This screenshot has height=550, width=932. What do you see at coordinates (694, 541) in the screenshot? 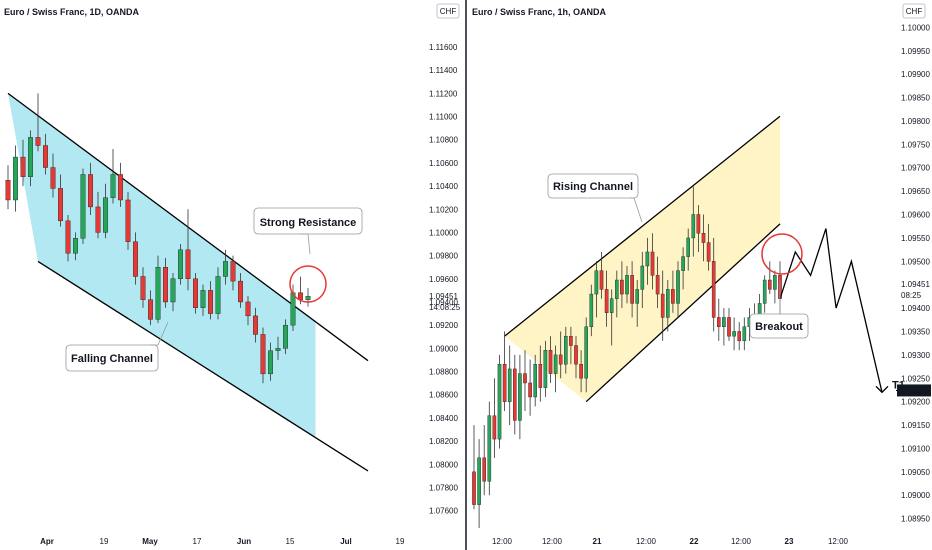
I see `x-tick-label: 22` at bounding box center [694, 541].